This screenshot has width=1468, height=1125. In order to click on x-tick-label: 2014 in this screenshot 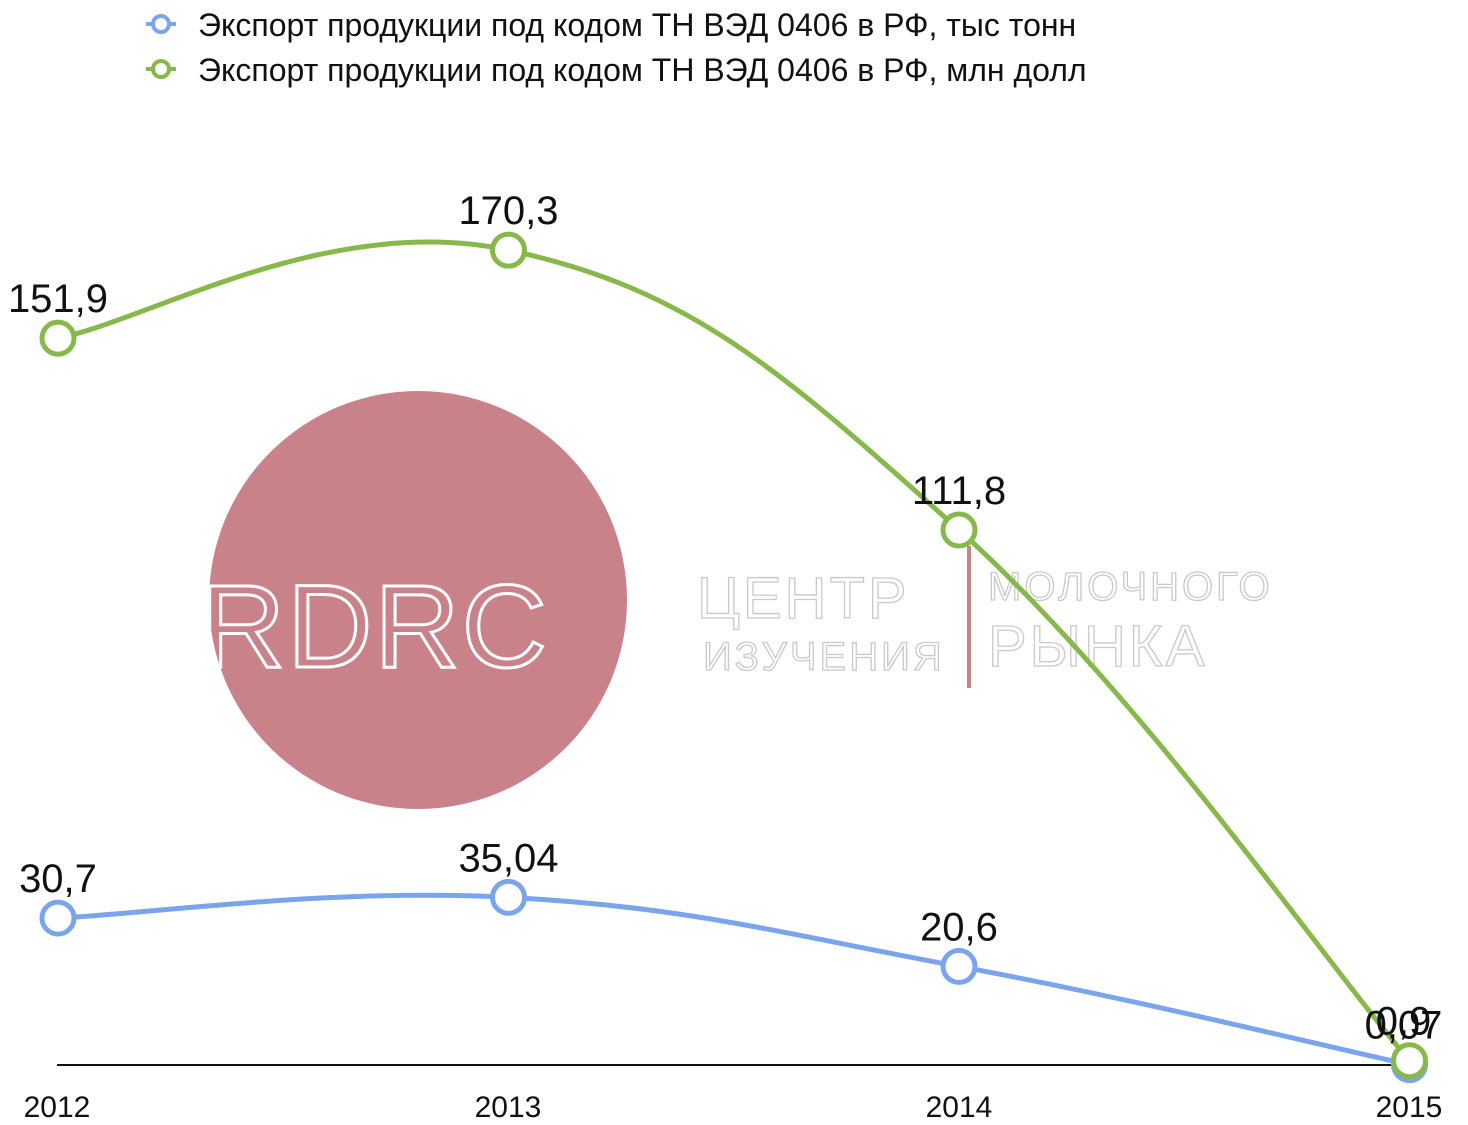, I will do `click(959, 1107)`.